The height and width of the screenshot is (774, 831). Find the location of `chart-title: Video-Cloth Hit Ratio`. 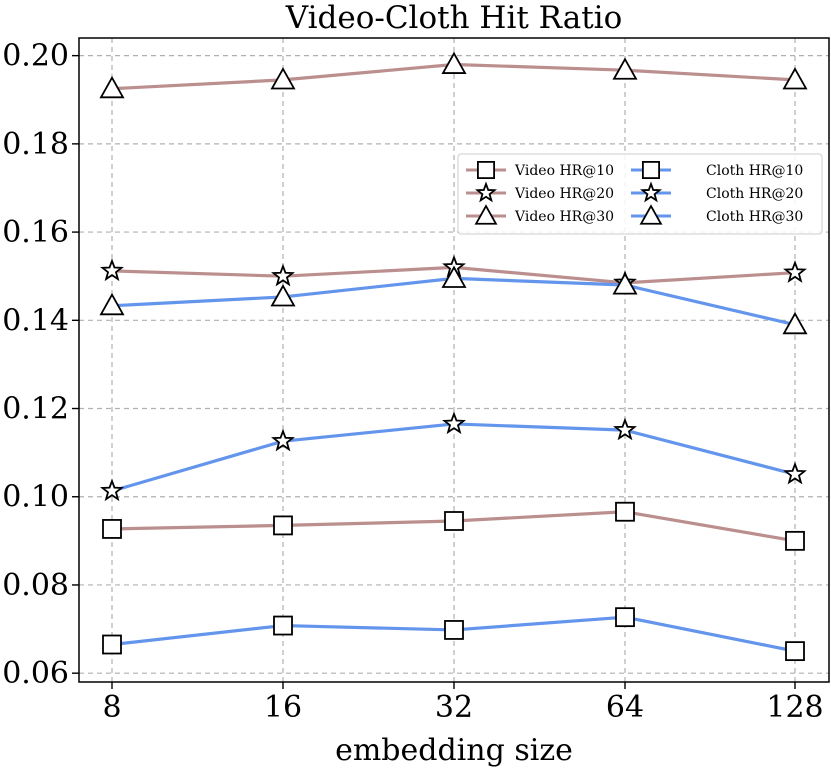

chart-title: Video-Cloth Hit Ratio is located at coordinates (454, 18).